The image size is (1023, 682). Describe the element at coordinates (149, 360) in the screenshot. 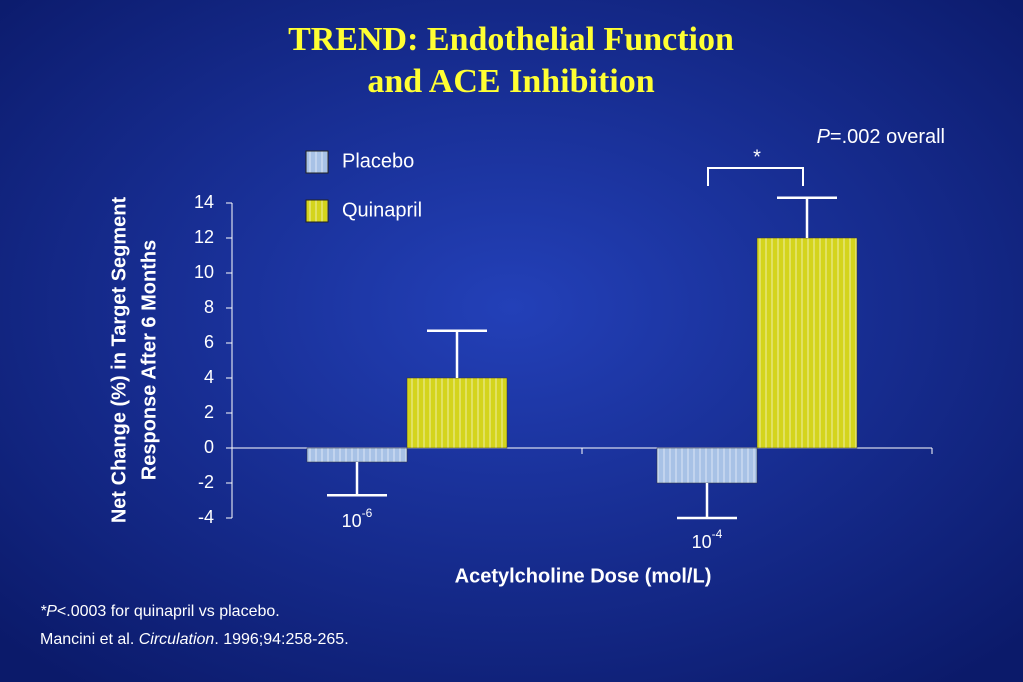

I see `y-axis-title-line: Response After 6 Months` at that location.